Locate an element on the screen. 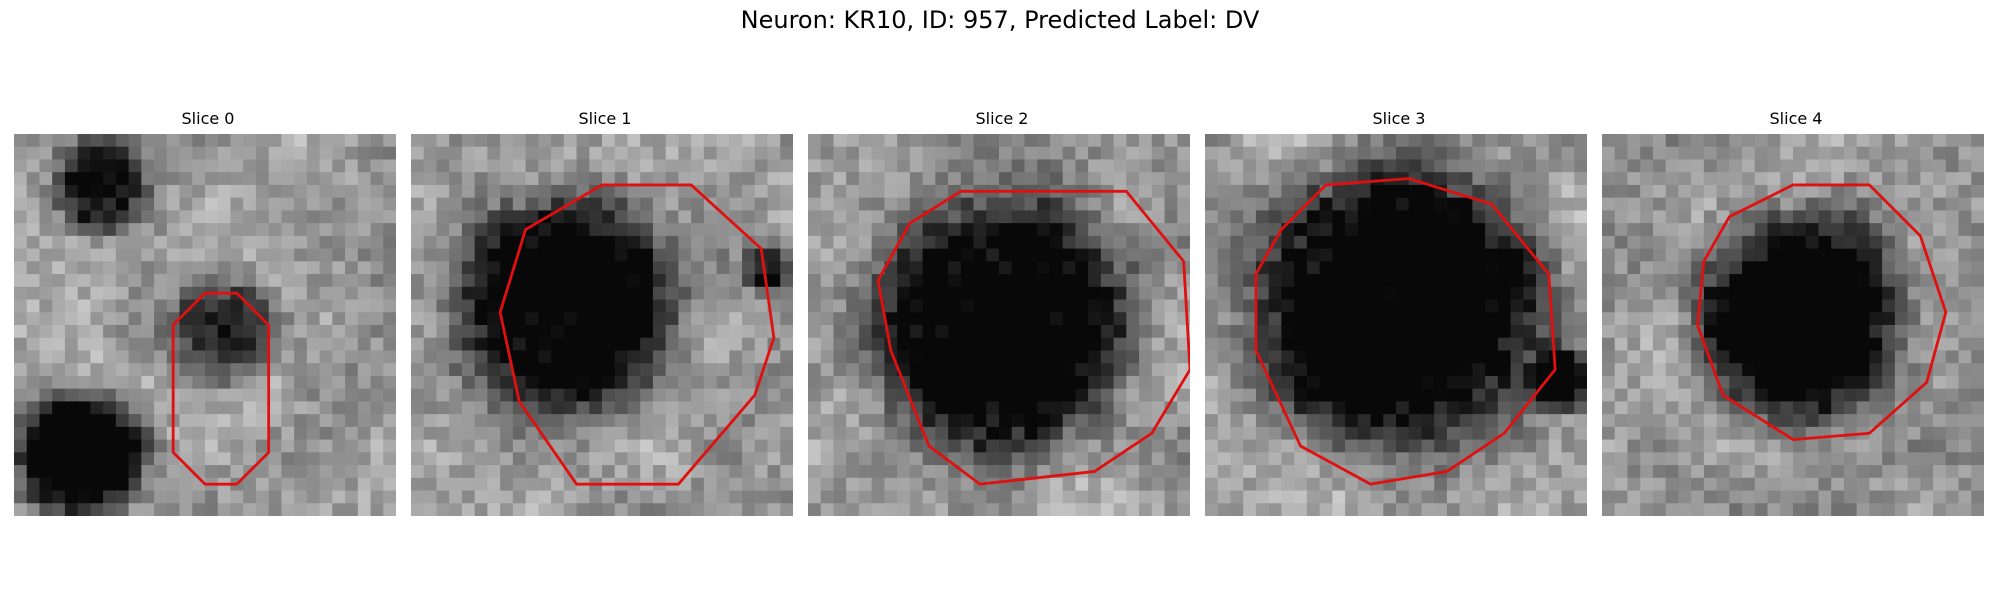 This screenshot has height=600, width=2000. slice-panel-2: Slice 2 is located at coordinates (1002, 312).